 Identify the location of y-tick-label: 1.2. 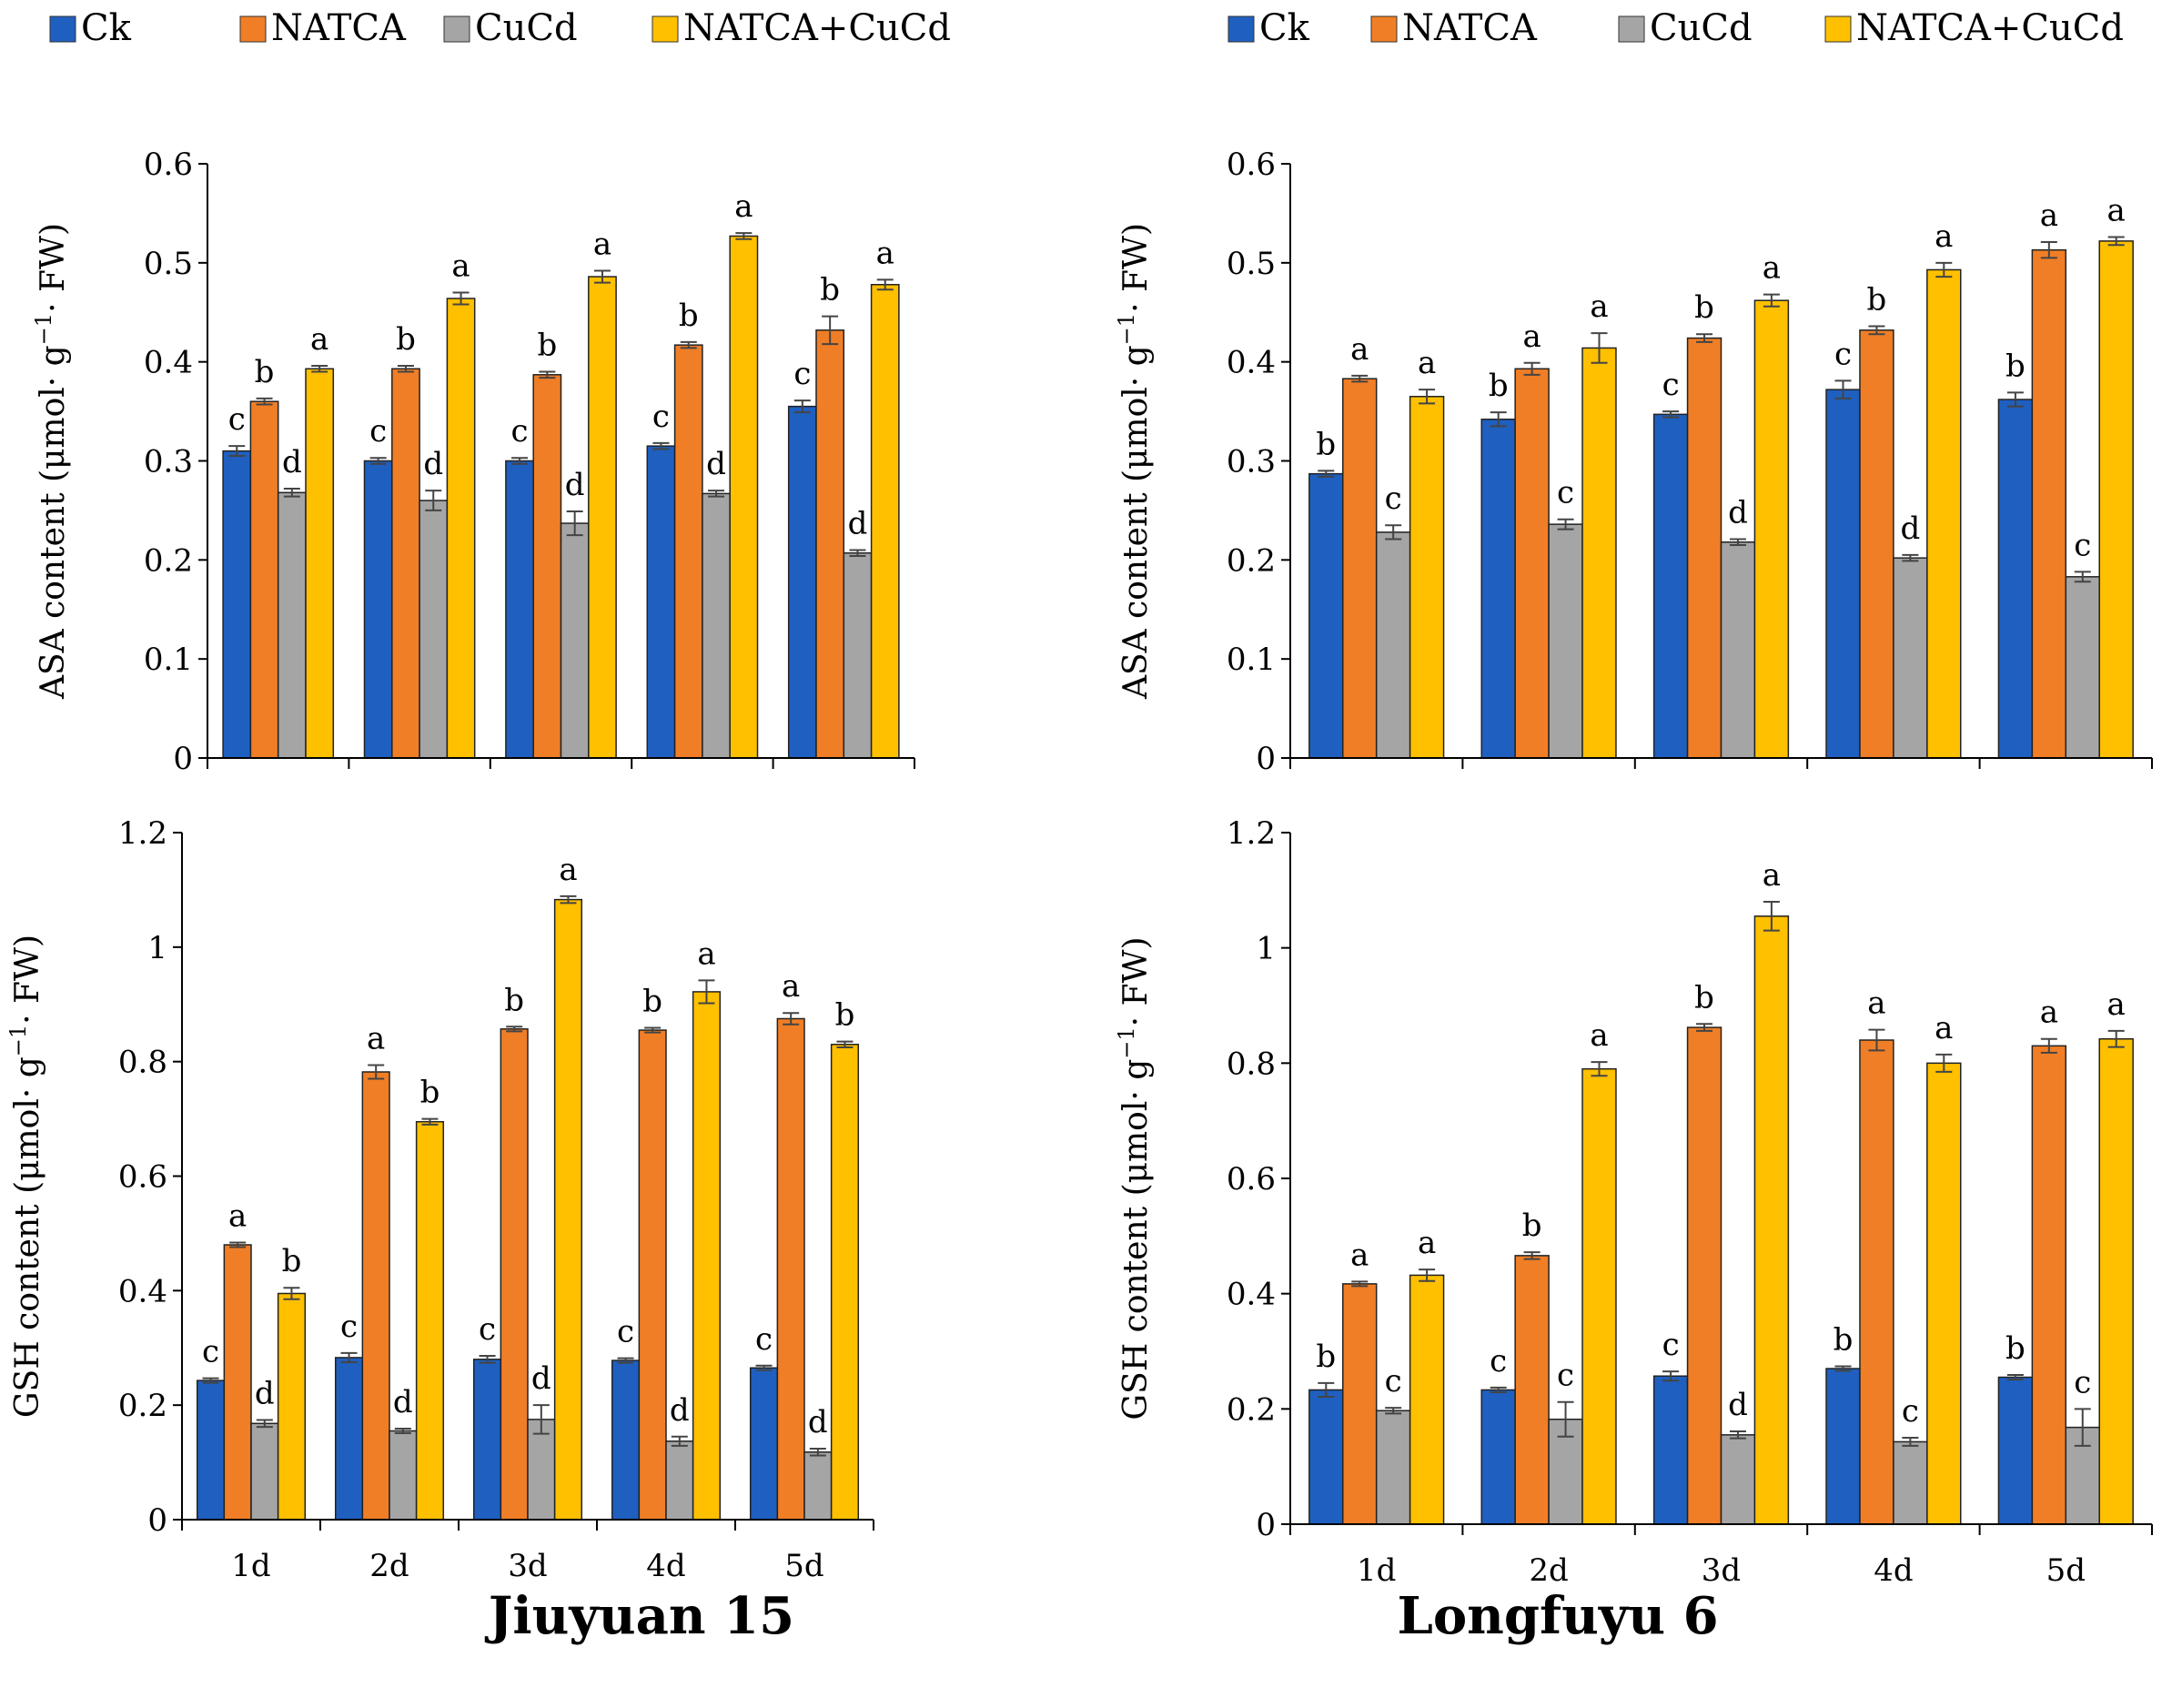
(142, 833).